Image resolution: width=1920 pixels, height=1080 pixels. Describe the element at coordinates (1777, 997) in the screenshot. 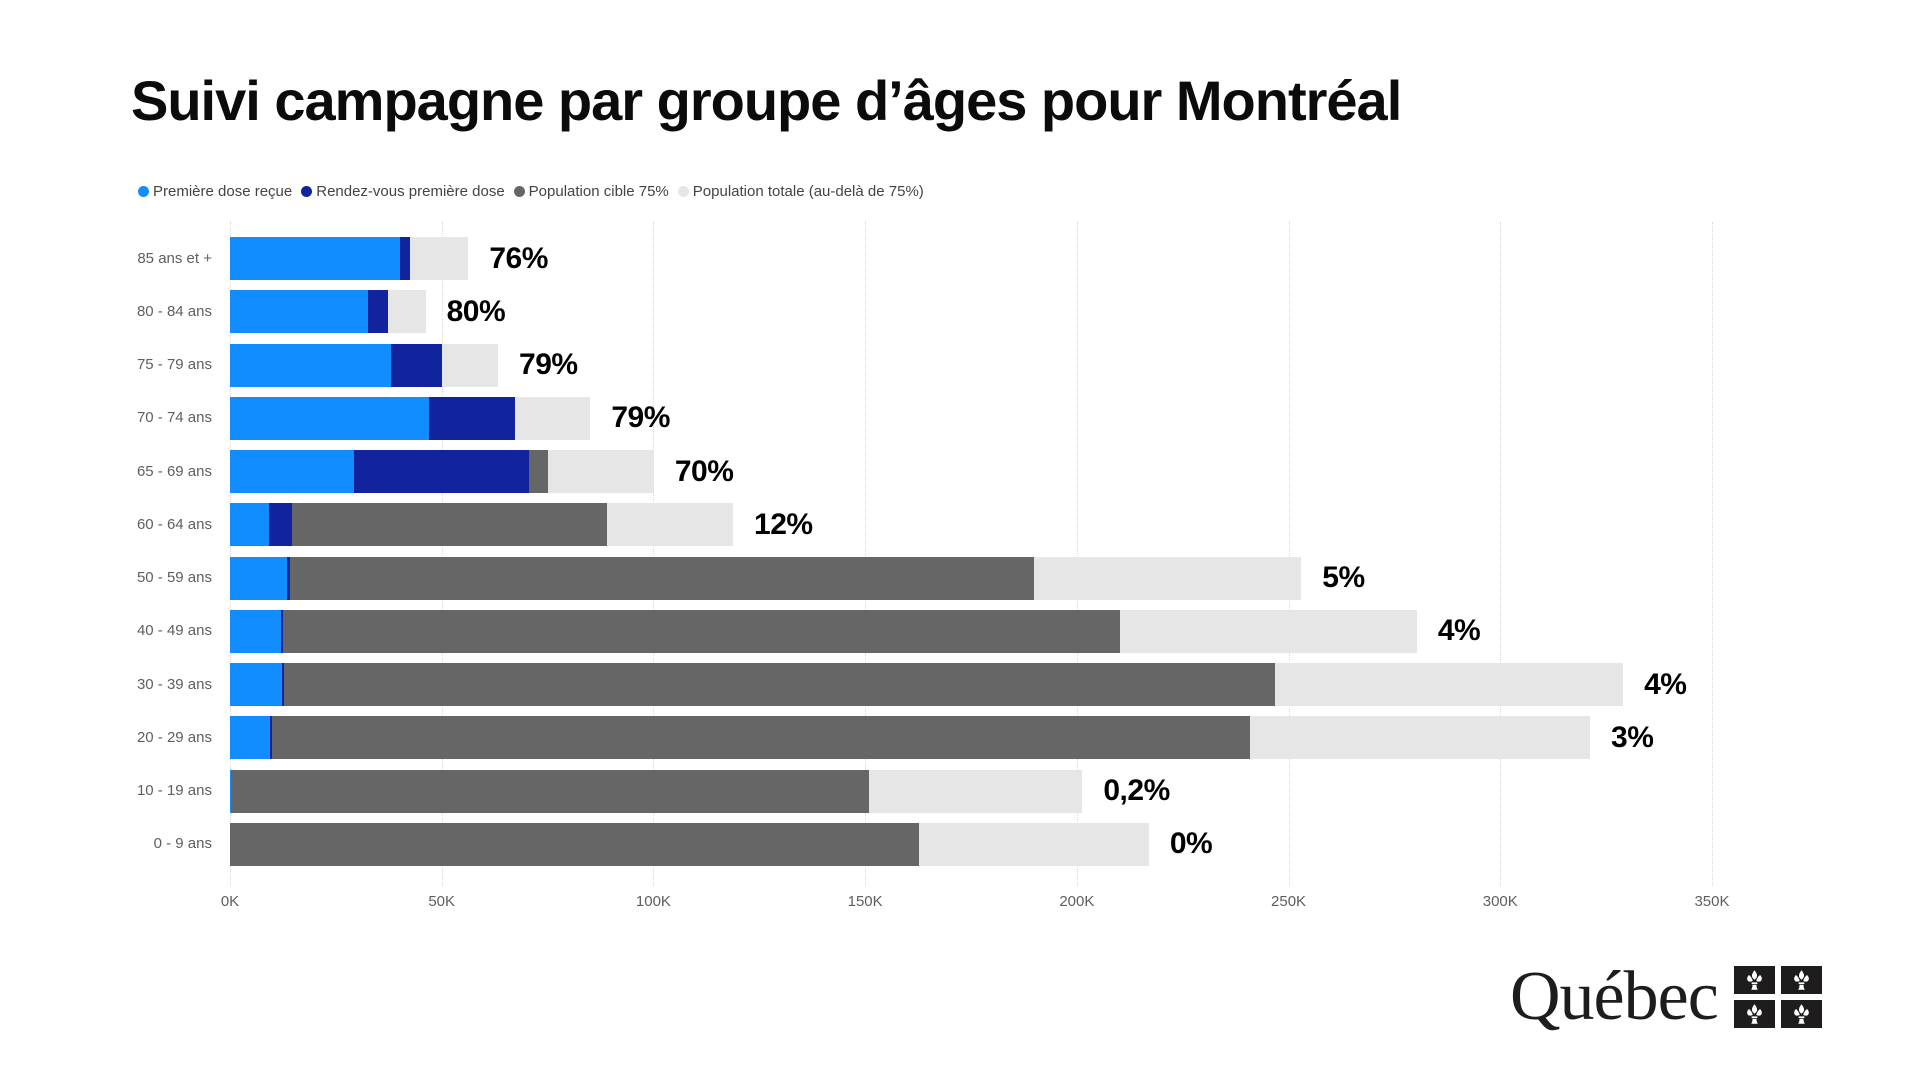

I see `quebec-flag` at that location.